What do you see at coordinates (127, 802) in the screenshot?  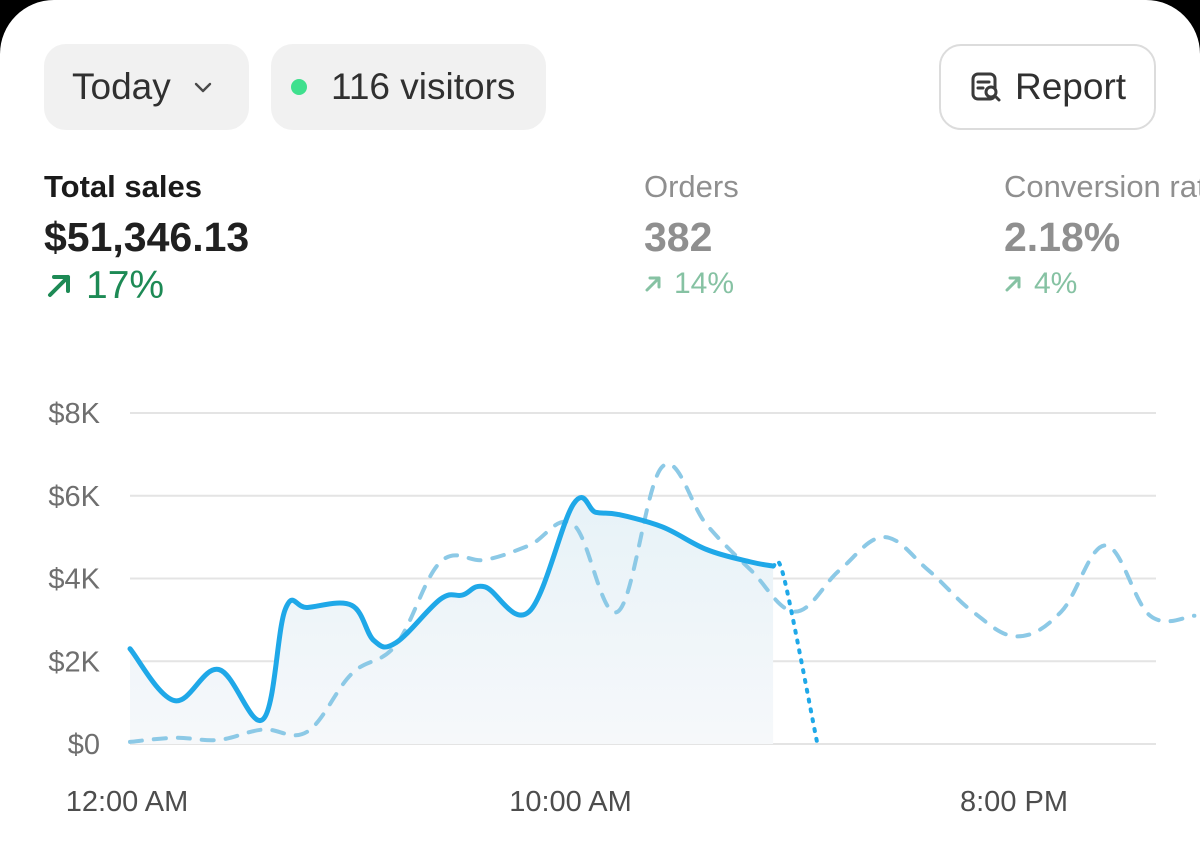 I see `x-tick-label: 12:00 AM` at bounding box center [127, 802].